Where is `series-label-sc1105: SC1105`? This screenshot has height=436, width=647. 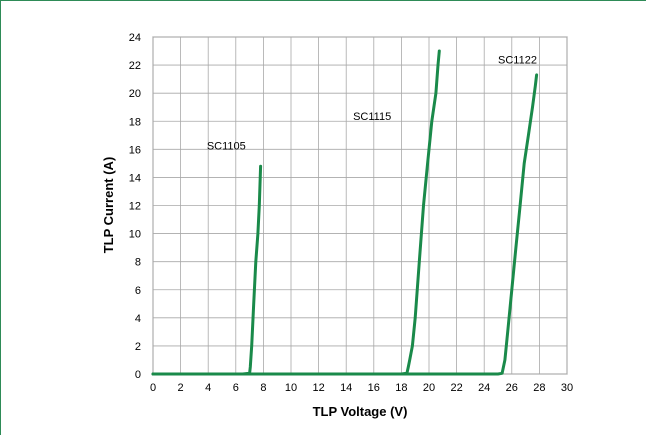
series-label-sc1105: SC1105 is located at coordinates (226, 146).